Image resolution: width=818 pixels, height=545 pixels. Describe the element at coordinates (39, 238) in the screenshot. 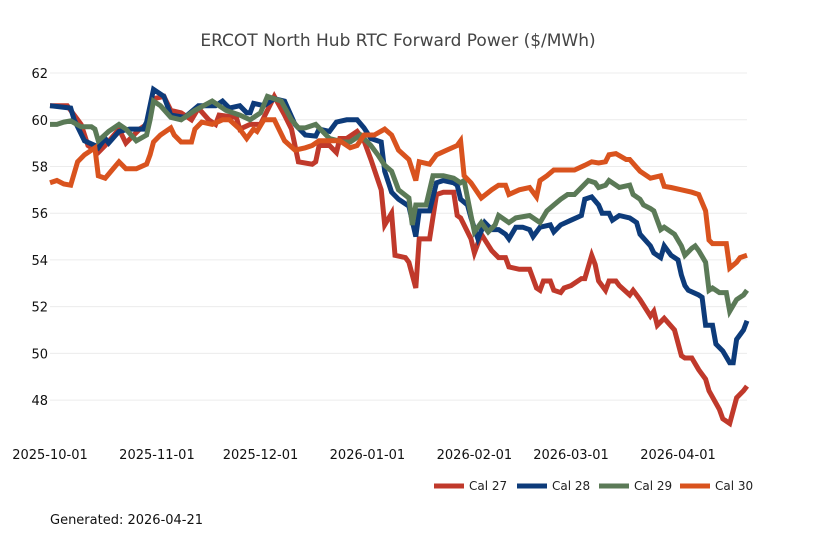

I see `y-axis-ticks: 48 50 52 54 56 58 60 62` at that location.